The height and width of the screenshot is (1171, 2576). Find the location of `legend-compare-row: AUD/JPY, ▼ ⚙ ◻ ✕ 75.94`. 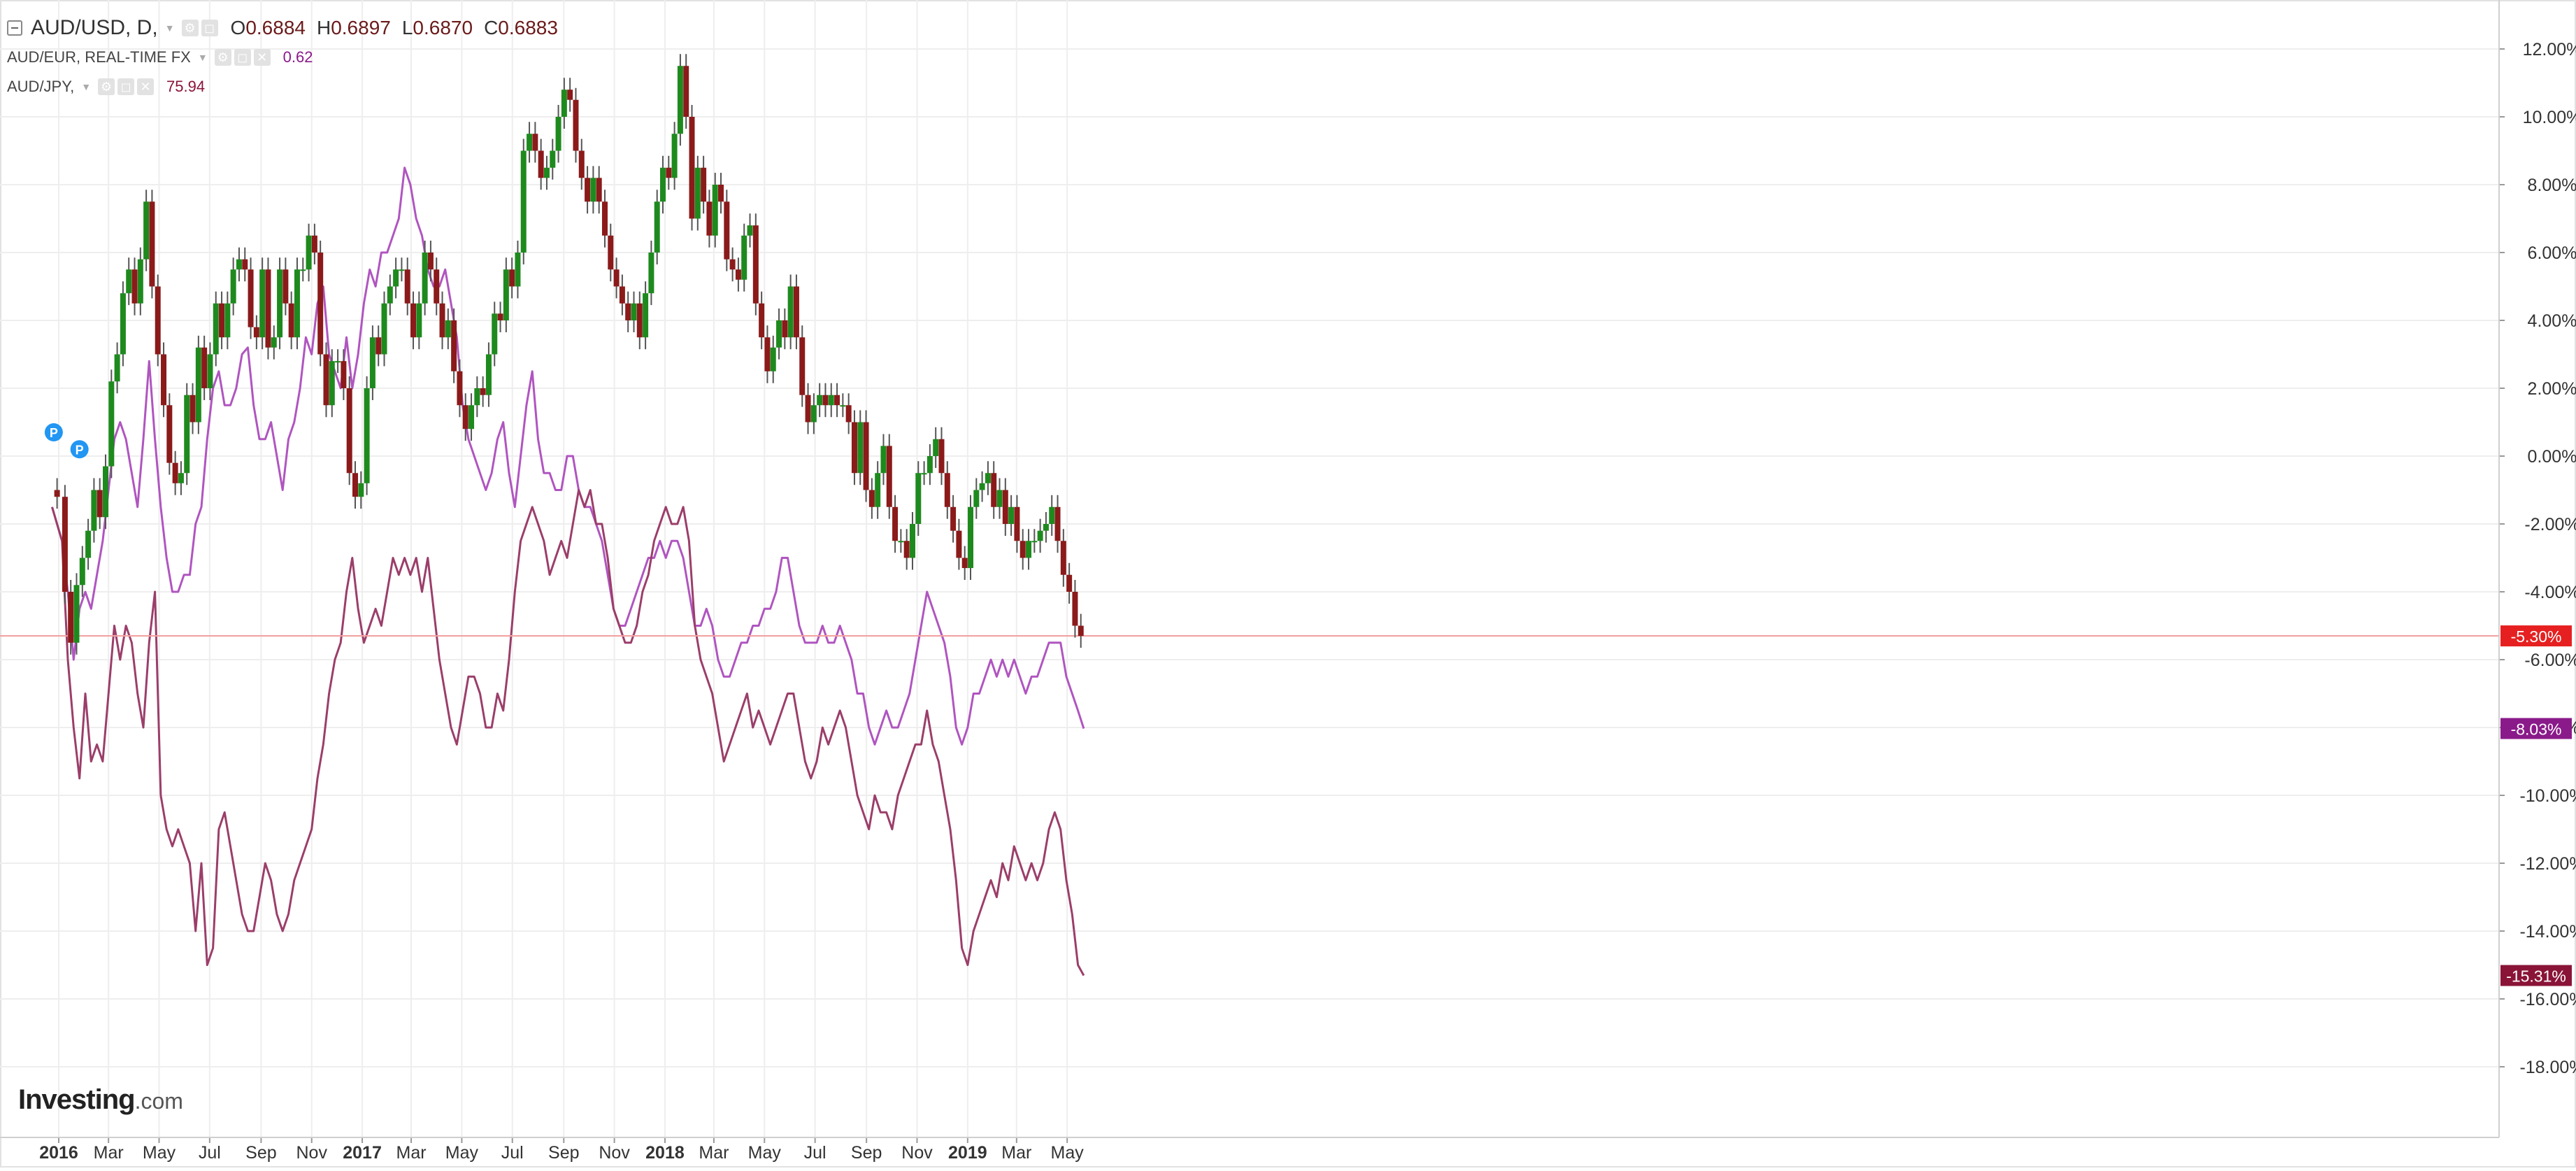

legend-compare-row: AUD/JPY, ▼ ⚙ ◻ ✕ 75.94 is located at coordinates (288, 87).